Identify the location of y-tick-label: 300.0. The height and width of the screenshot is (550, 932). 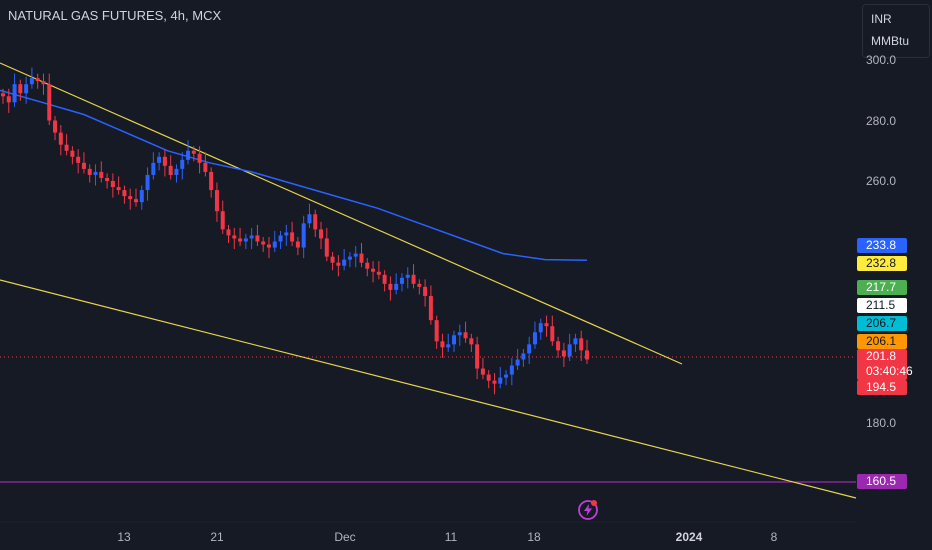
(881, 60).